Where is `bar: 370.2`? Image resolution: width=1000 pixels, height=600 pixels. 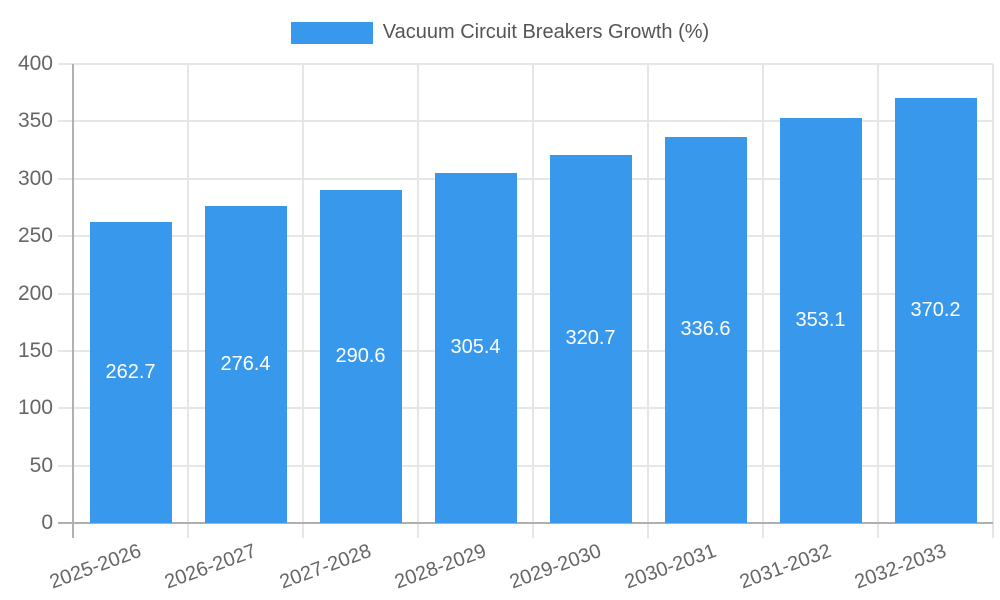
bar: 370.2 is located at coordinates (935, 310).